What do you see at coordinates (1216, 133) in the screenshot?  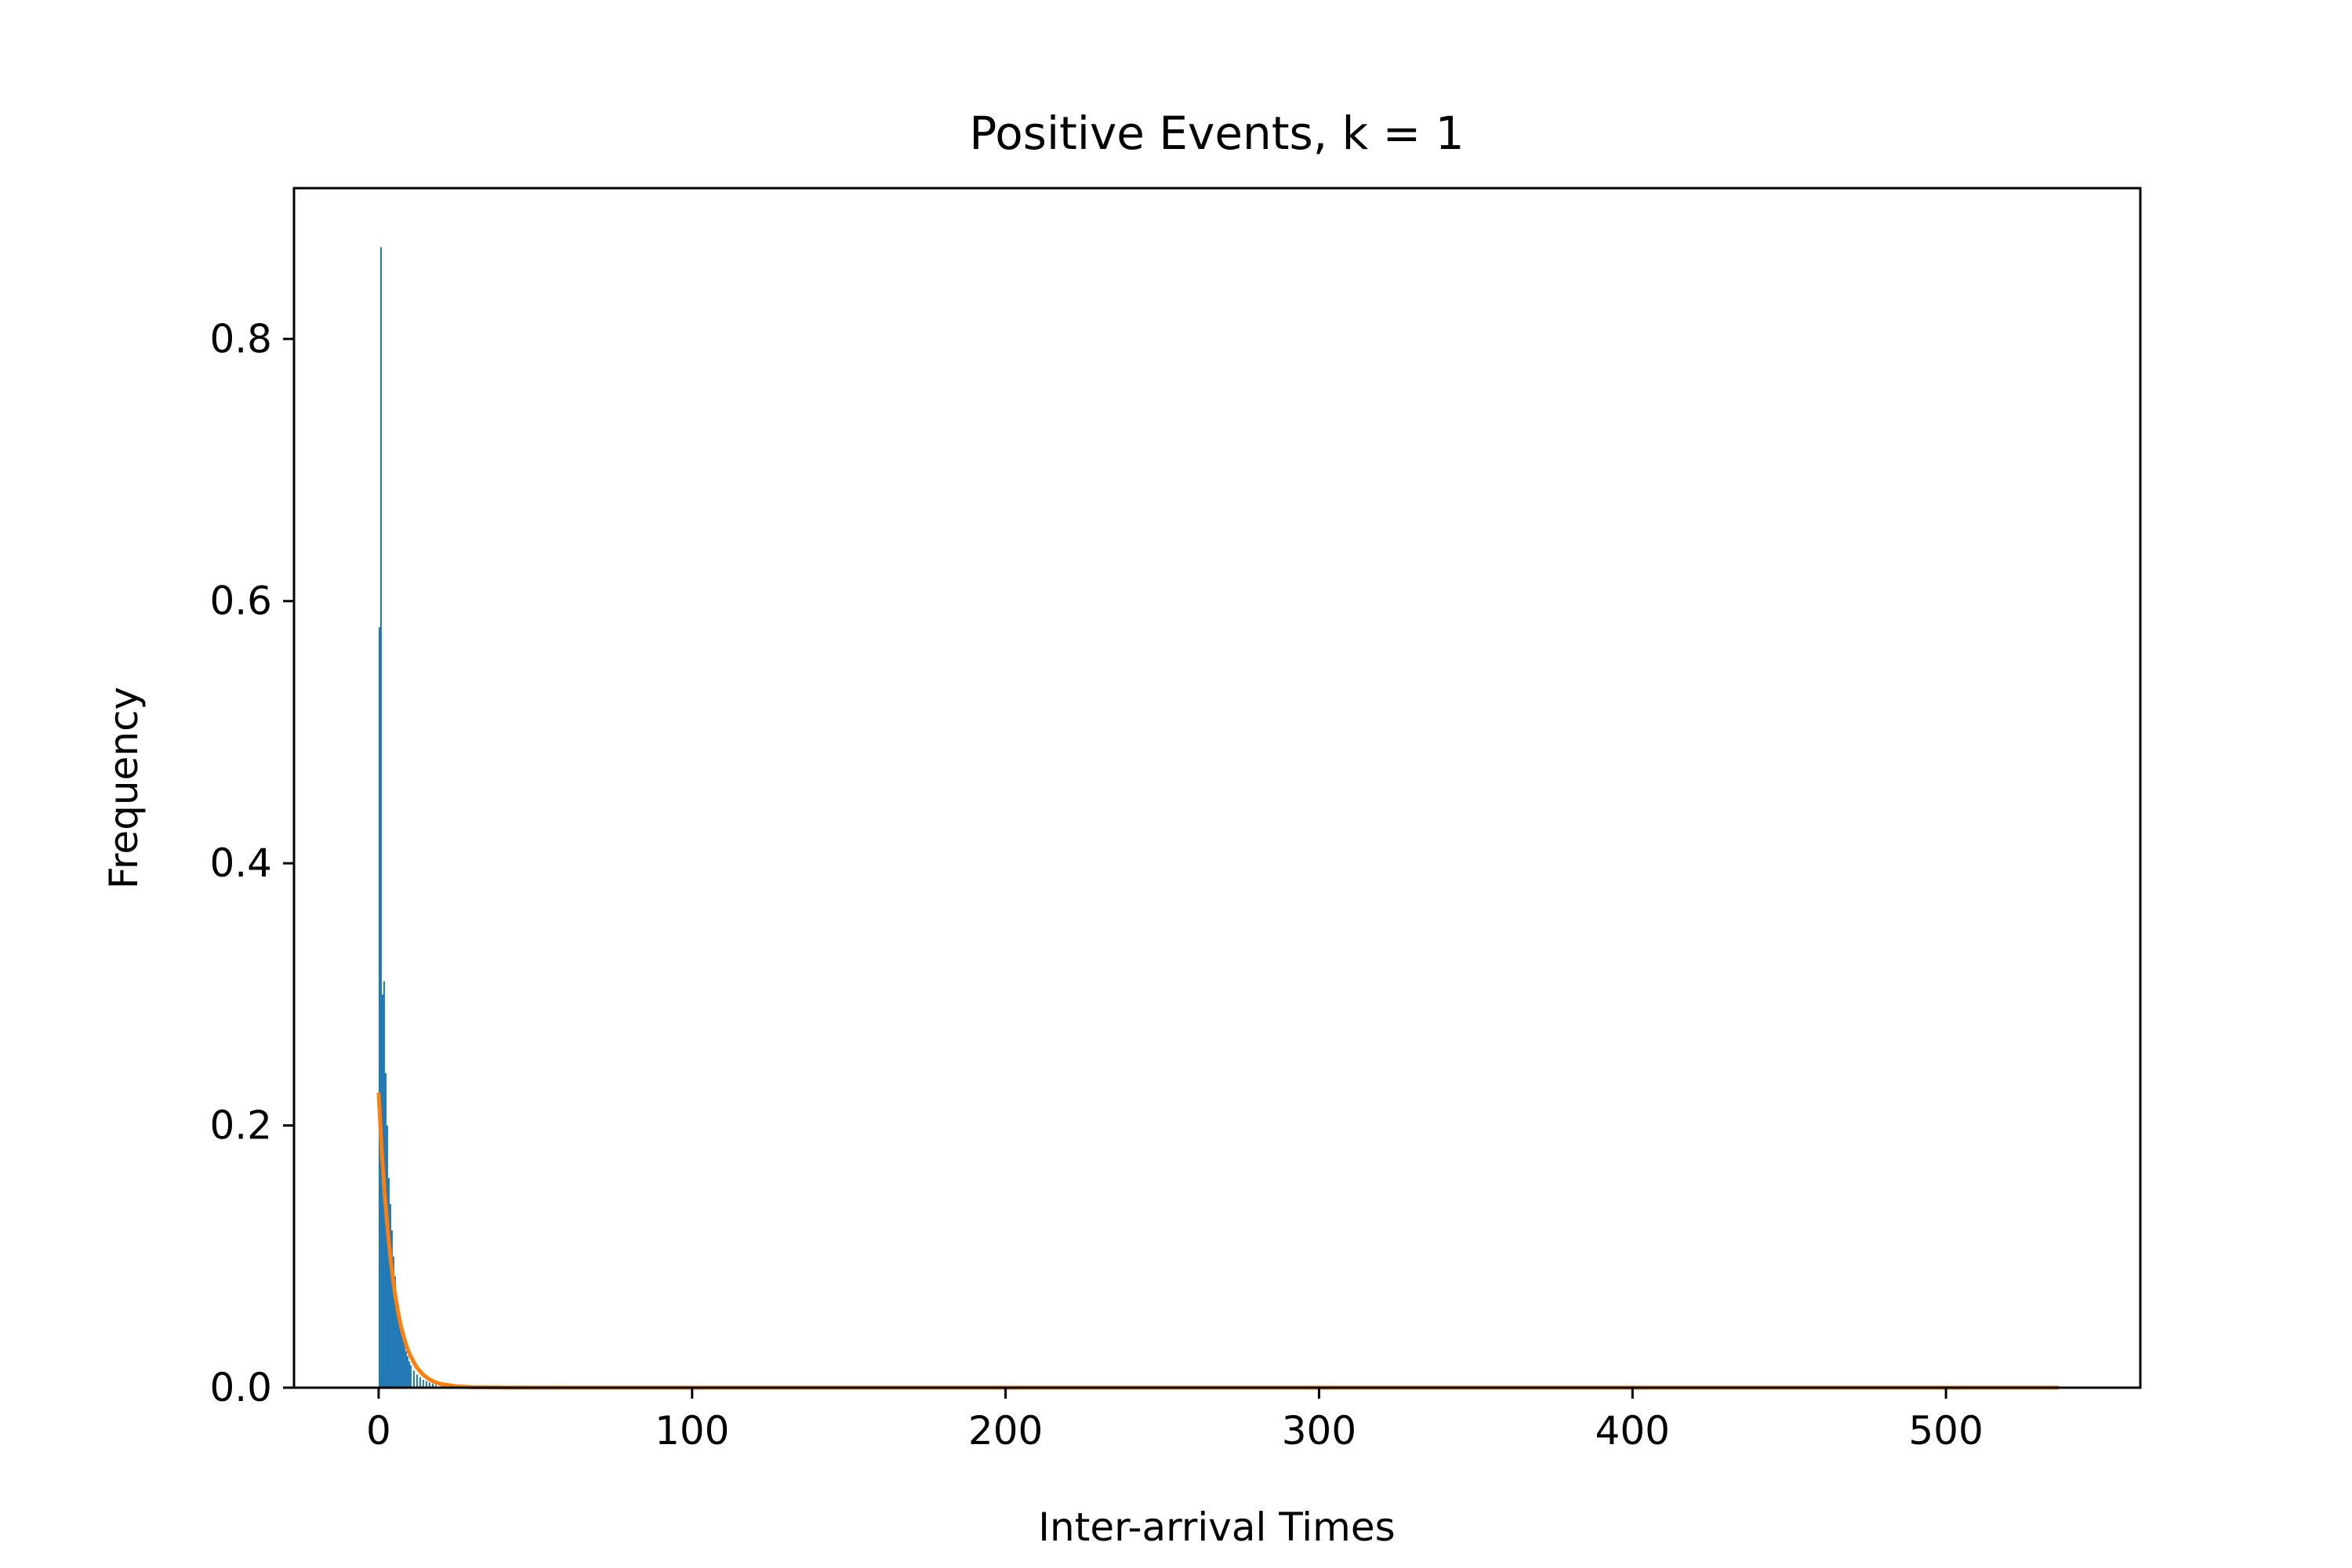 I see `chart-title: Positive Events, k = 1` at bounding box center [1216, 133].